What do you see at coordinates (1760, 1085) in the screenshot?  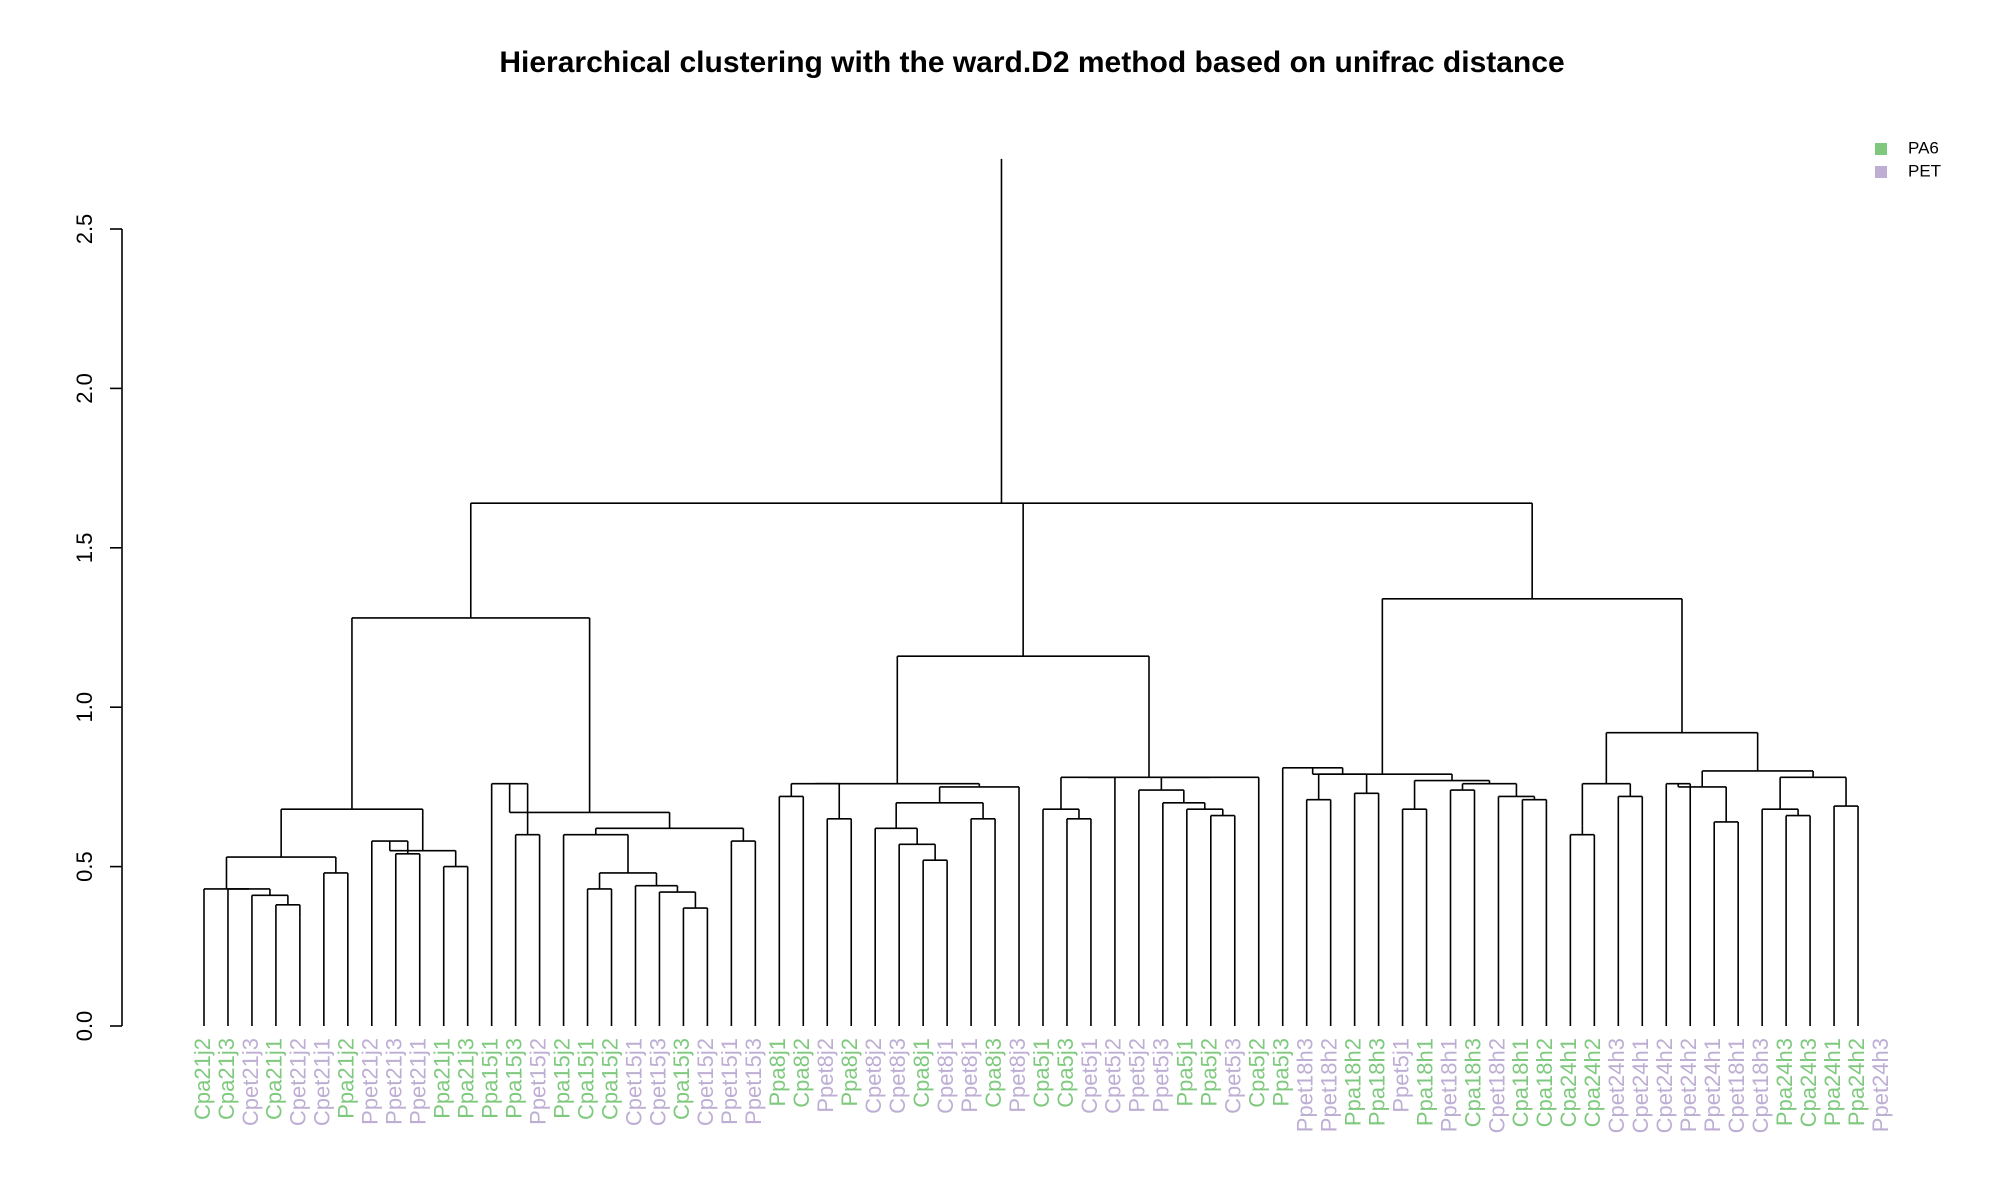 I see `leaf-label: Cpet18h3` at bounding box center [1760, 1085].